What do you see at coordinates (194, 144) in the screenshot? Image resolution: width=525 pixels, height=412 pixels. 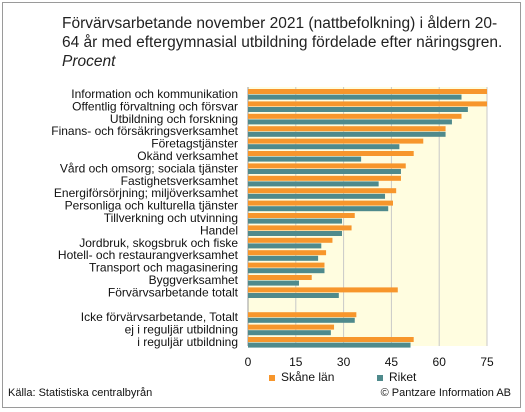 I see `category-label: Företagstjänster` at bounding box center [194, 144].